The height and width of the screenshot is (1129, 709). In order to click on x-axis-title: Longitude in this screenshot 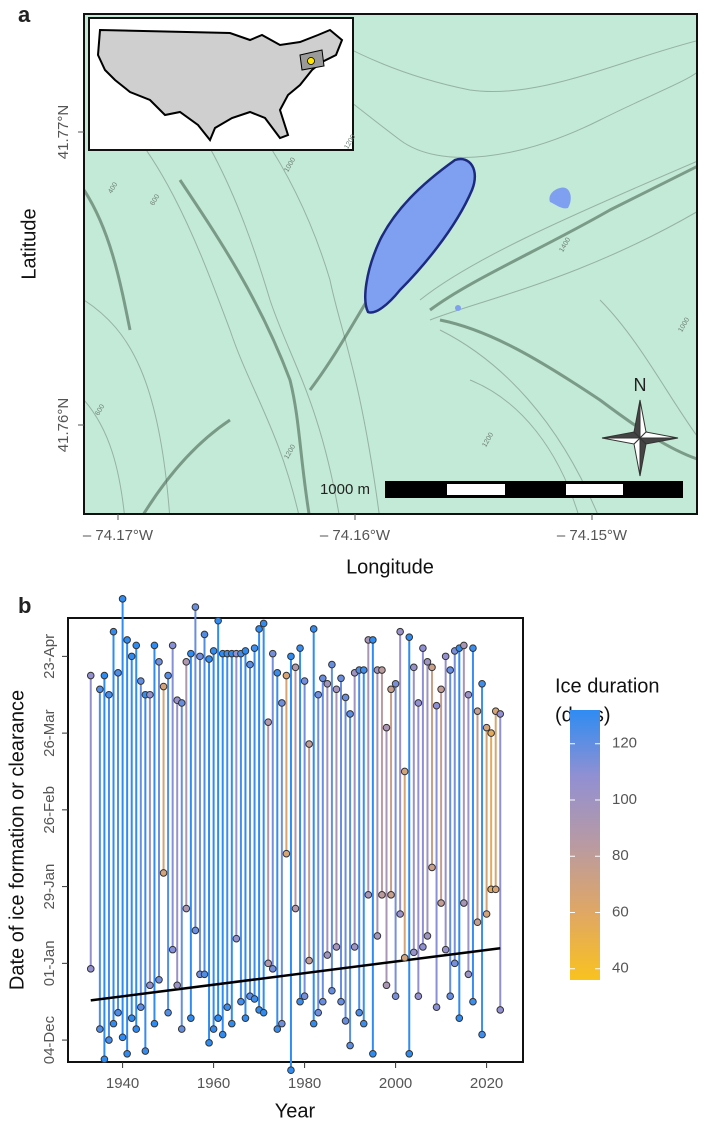, I will do `click(390, 567)`.